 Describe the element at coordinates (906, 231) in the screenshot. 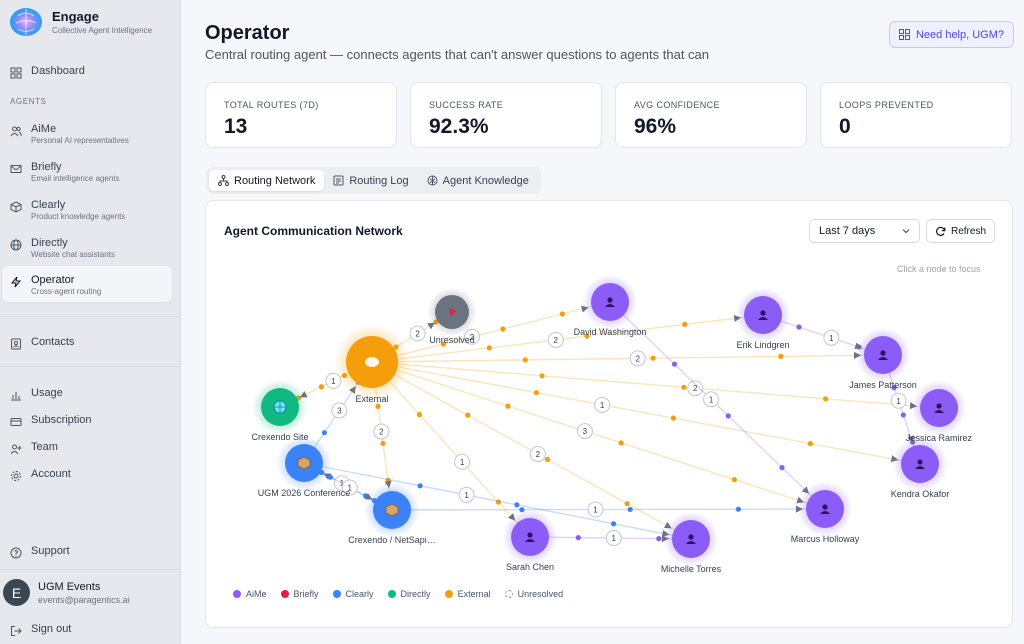

I see `chevron-down-icon` at that location.